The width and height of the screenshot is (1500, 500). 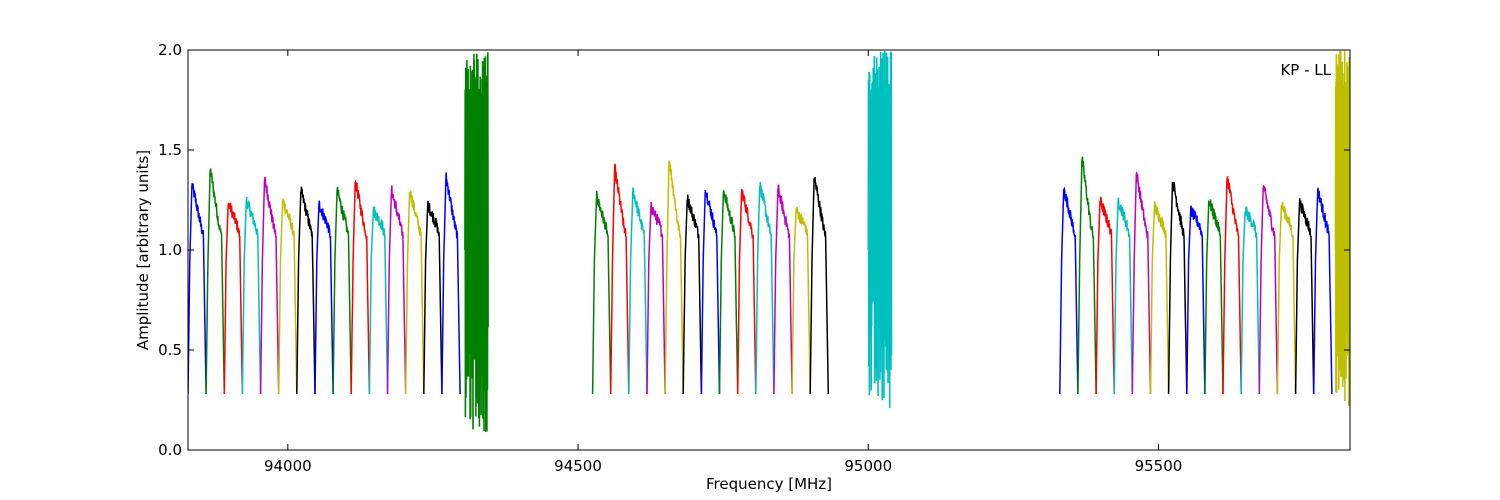 What do you see at coordinates (324, 297) in the screenshot?
I see `series-line-g1-ch8` at bounding box center [324, 297].